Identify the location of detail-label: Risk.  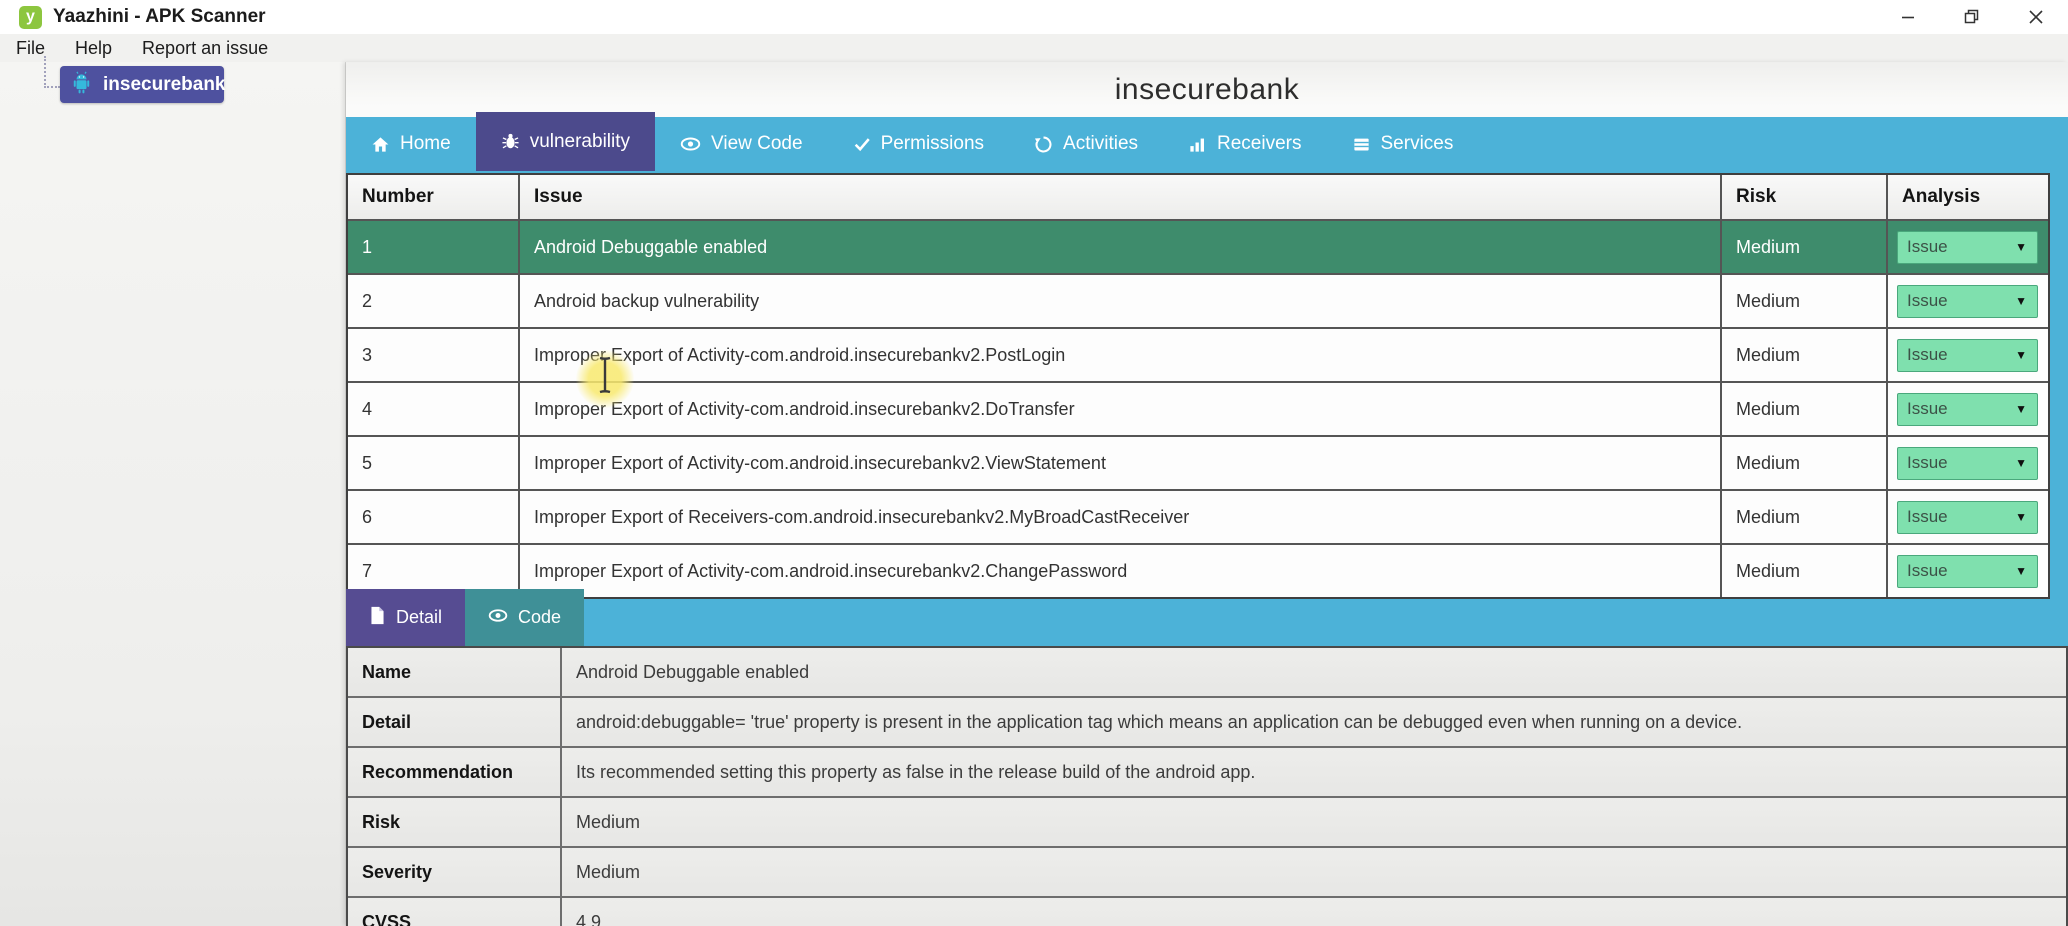
(455, 822).